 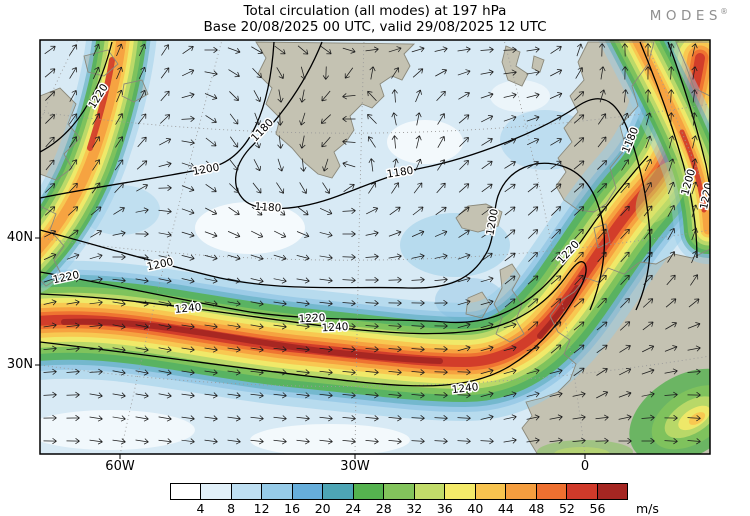 What do you see at coordinates (647, 508) in the screenshot?
I see `colorbar-unit: m/s` at bounding box center [647, 508].